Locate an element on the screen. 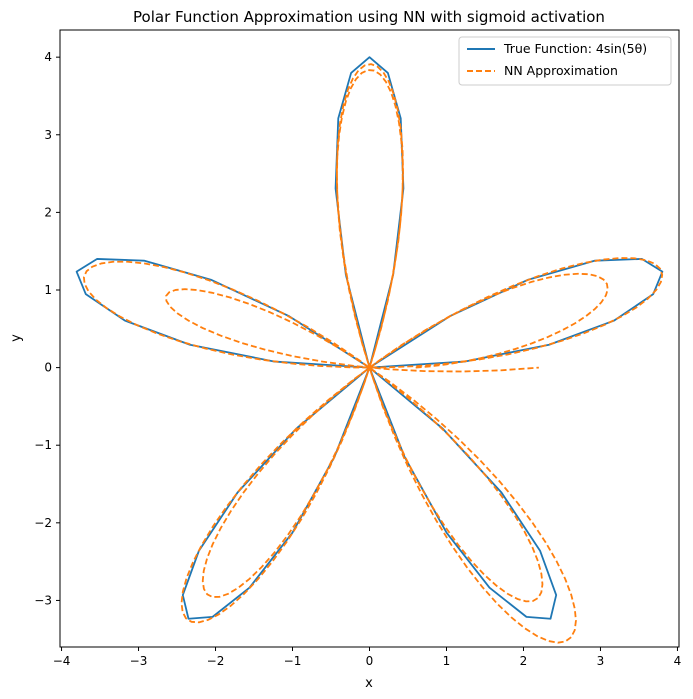  legend-box is located at coordinates (565, 61).